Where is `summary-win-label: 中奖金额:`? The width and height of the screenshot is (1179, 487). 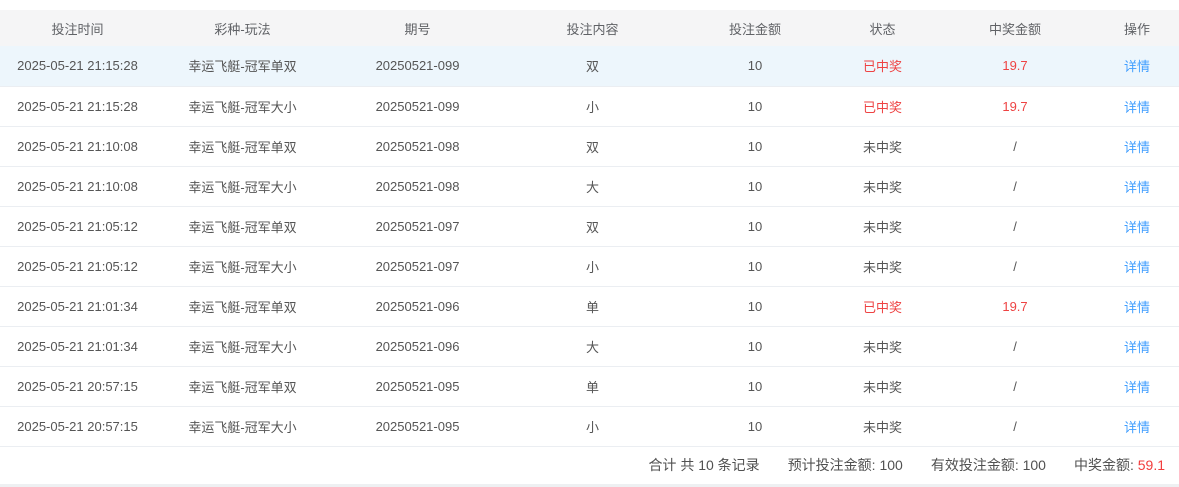
summary-win-label: 中奖金额: is located at coordinates (1103, 465).